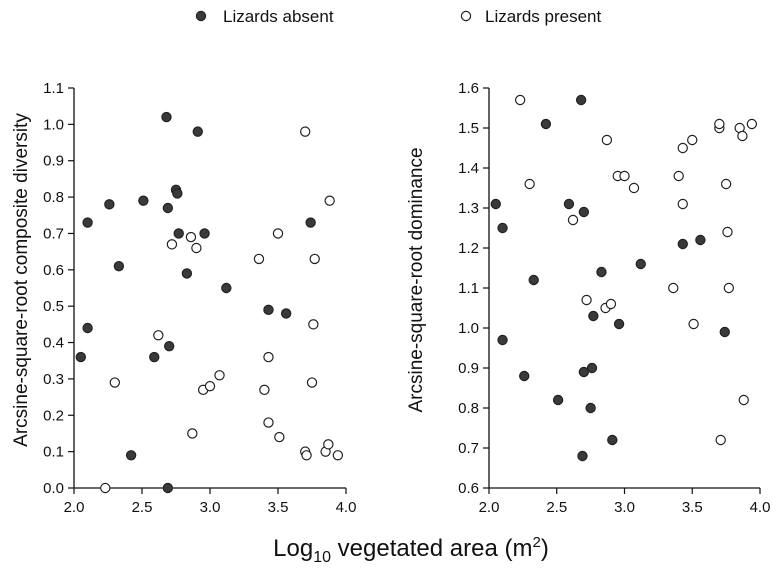  What do you see at coordinates (53, 452) in the screenshot?
I see `left-ytick-label: 0.1` at bounding box center [53, 452].